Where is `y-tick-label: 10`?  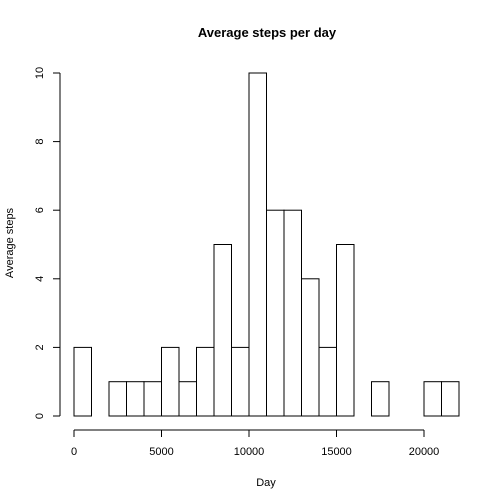
y-tick-label: 10 is located at coordinates (40, 73).